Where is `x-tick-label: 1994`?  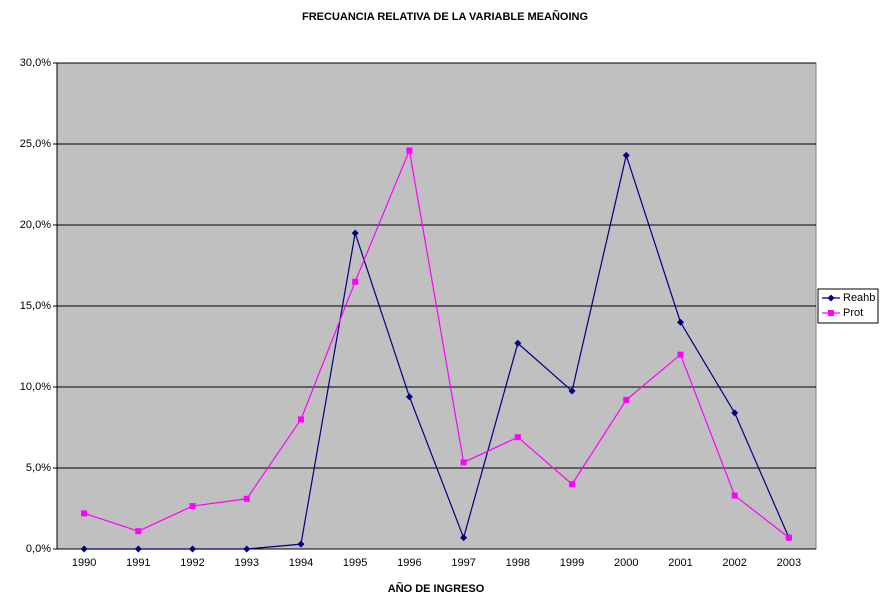 x-tick-label: 1994 is located at coordinates (301, 563).